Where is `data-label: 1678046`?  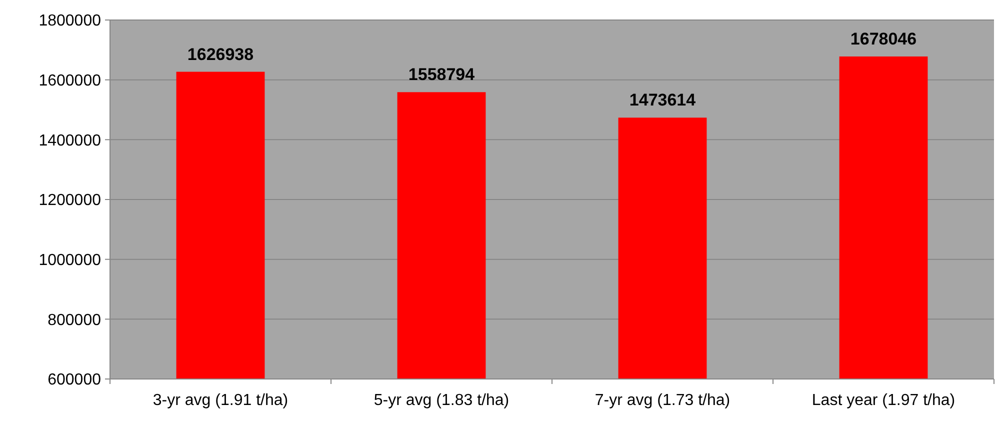 data-label: 1678046 is located at coordinates (883, 38).